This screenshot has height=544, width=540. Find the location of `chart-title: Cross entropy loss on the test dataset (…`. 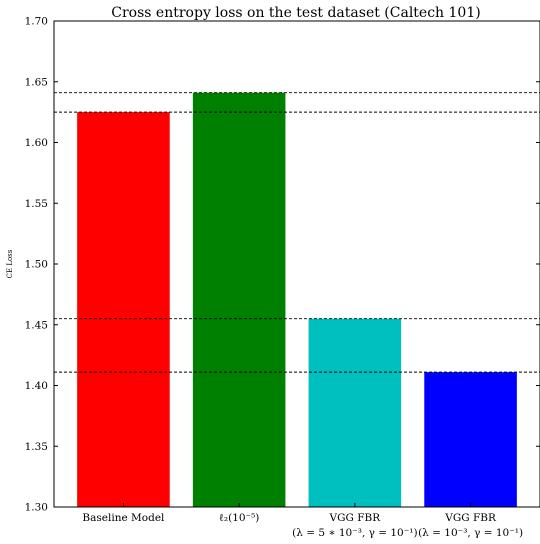

chart-title: Cross entropy loss on the test dataset (… is located at coordinates (295, 13).